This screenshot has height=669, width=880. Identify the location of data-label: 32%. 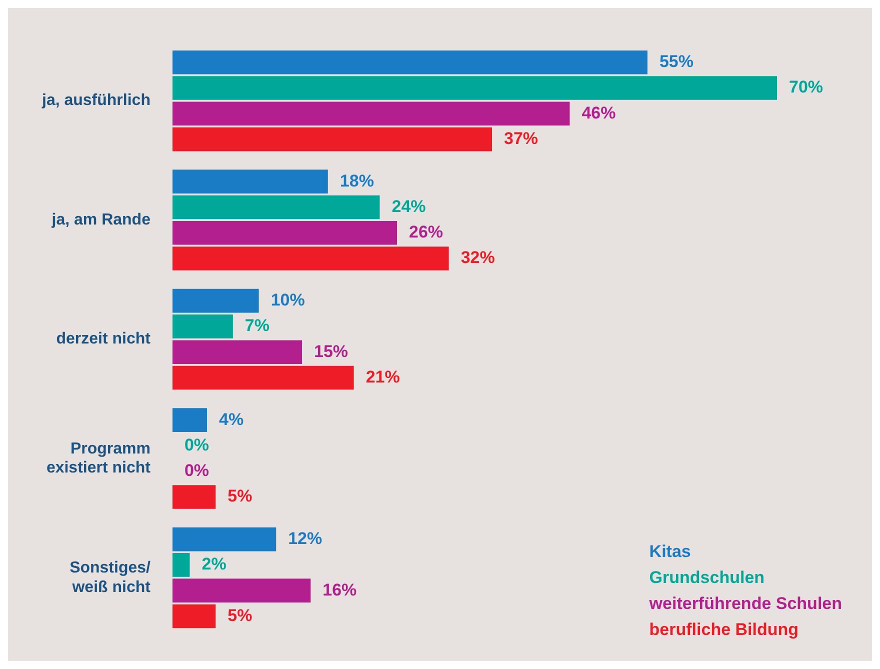
(477, 258).